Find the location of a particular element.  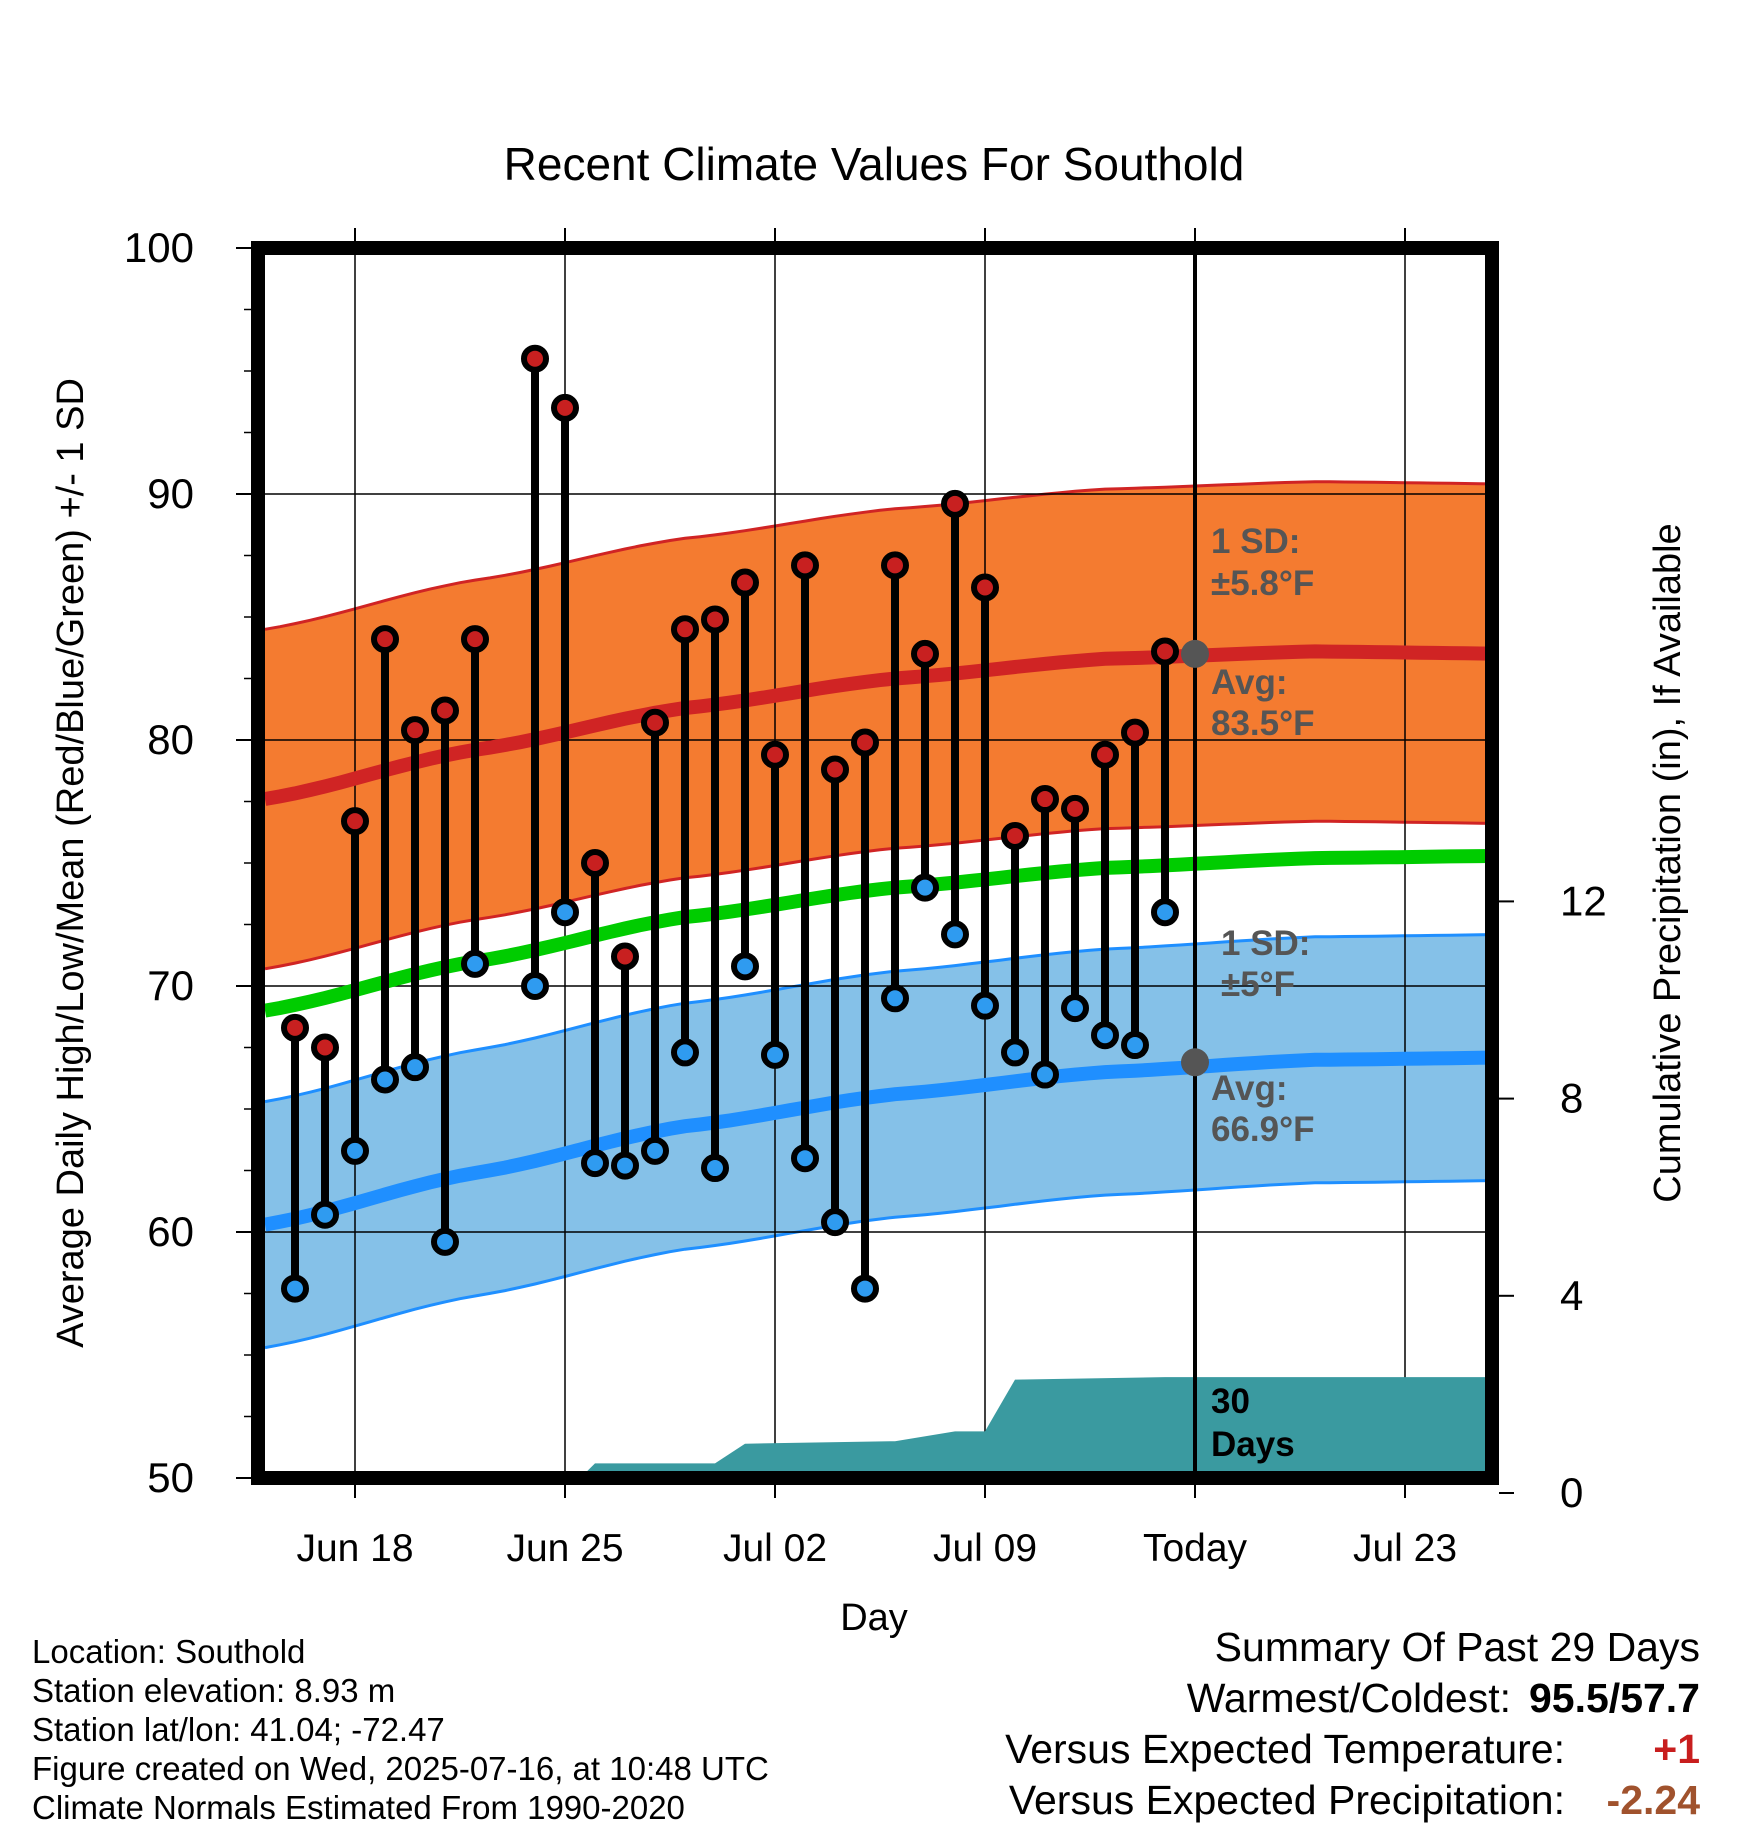

y-tick-label: 100 is located at coordinates (159, 247).